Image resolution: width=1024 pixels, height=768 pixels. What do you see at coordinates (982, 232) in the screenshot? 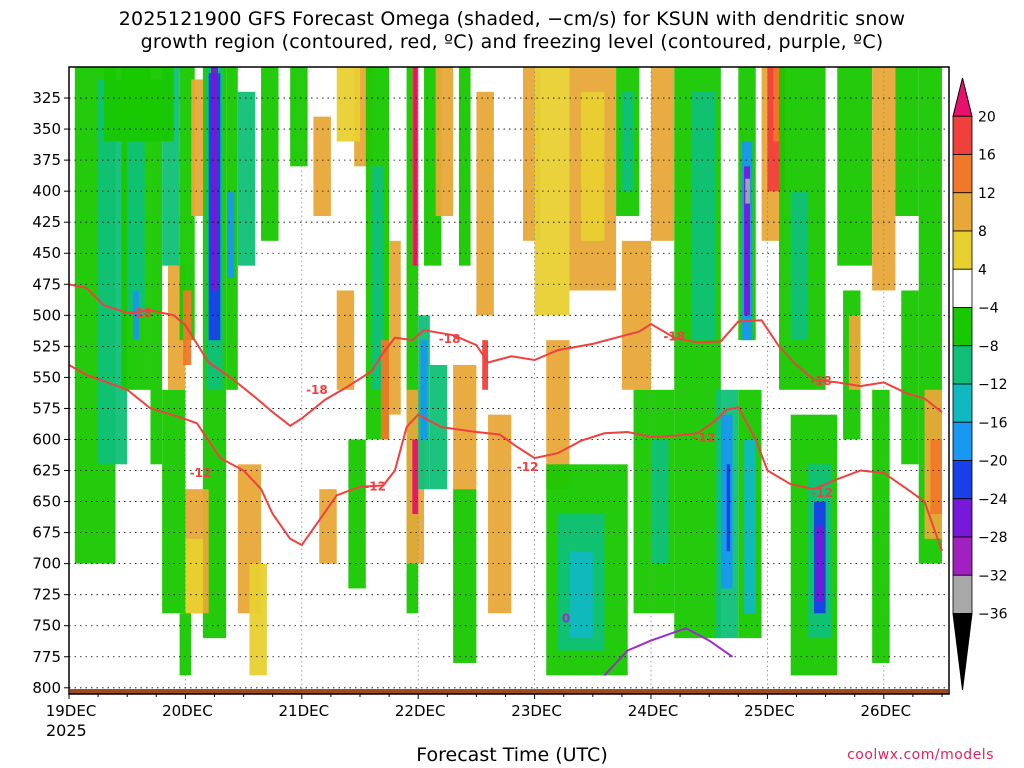
I see `colorbar-label: 8` at bounding box center [982, 232].